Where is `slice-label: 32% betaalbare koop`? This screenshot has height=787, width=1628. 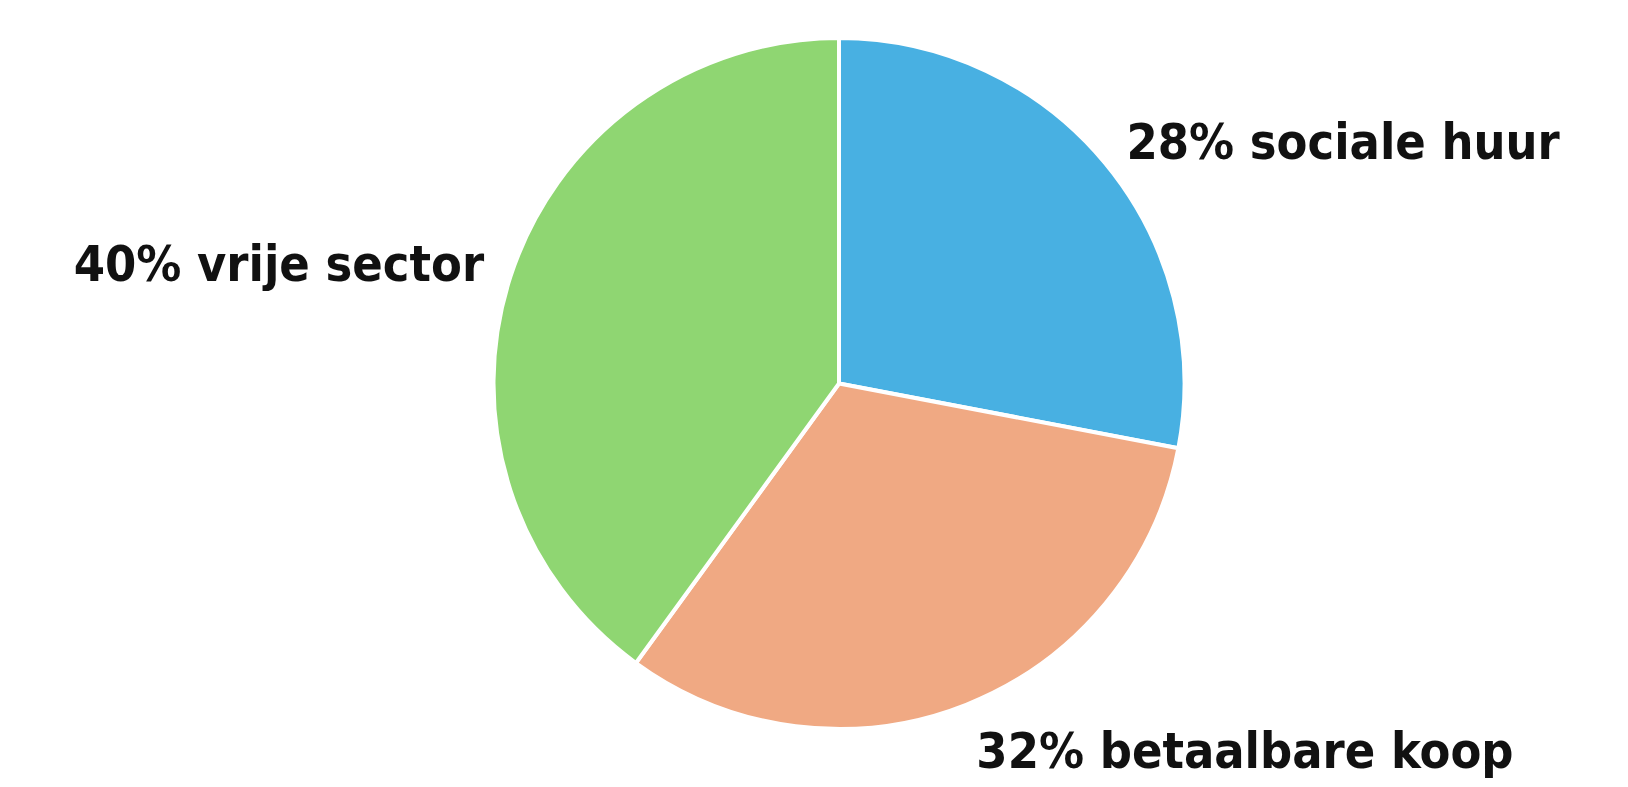
slice-label: 32% betaalbare koop is located at coordinates (1245, 751).